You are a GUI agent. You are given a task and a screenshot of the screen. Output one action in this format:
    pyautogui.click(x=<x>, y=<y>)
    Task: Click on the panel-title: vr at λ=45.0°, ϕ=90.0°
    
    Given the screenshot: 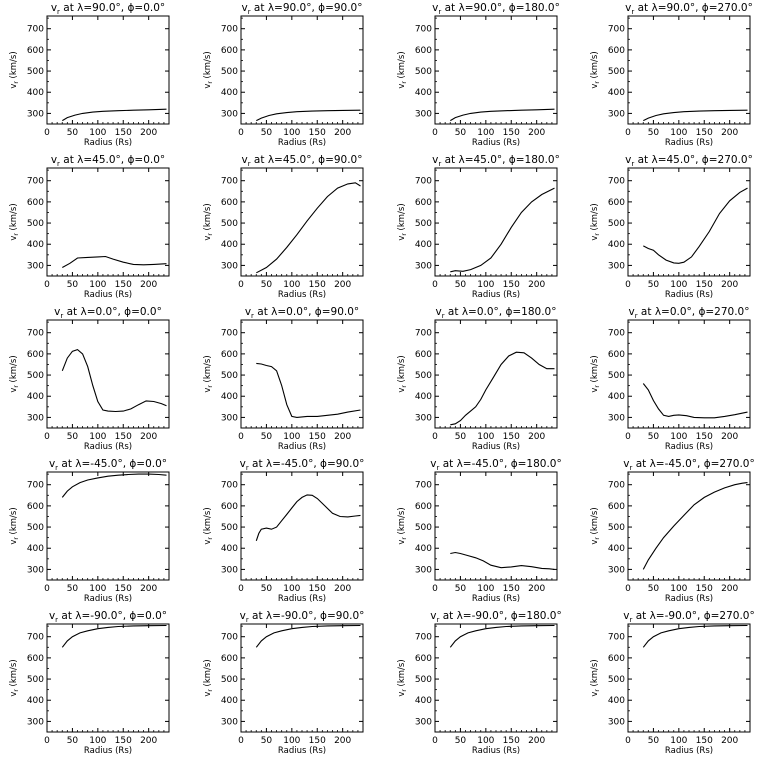 What is the action you would take?
    pyautogui.click(x=301, y=161)
    